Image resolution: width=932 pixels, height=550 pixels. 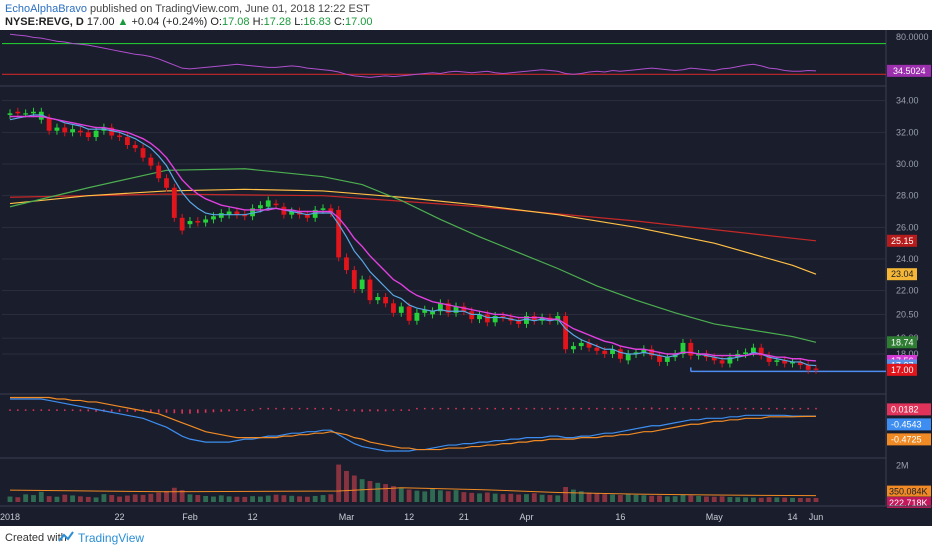 I want to click on price-tag-last, so click(x=902, y=369).